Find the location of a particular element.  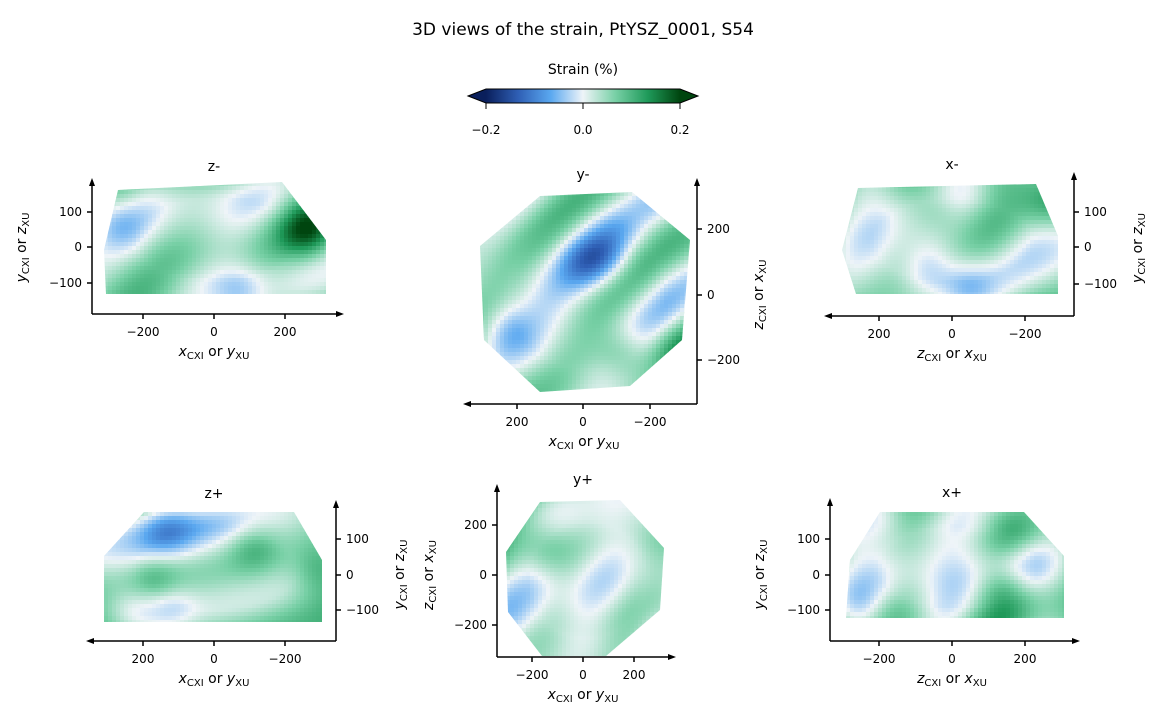

panel-z+: z+ 200 0 −200 100 0 −100 xCXI or yXU yCXI or zXU is located at coordinates (248, 587).